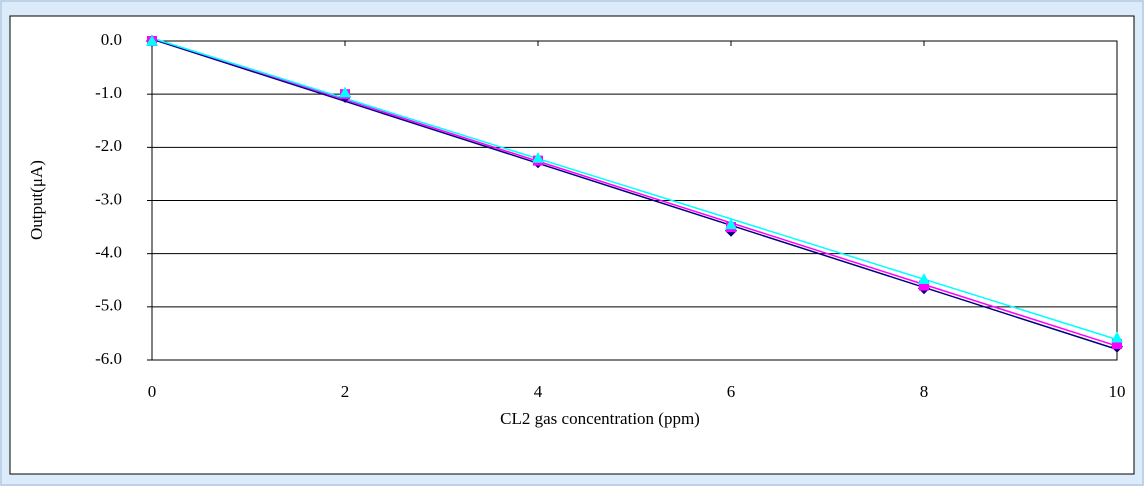  I want to click on x-tick-label: 6, so click(731, 391).